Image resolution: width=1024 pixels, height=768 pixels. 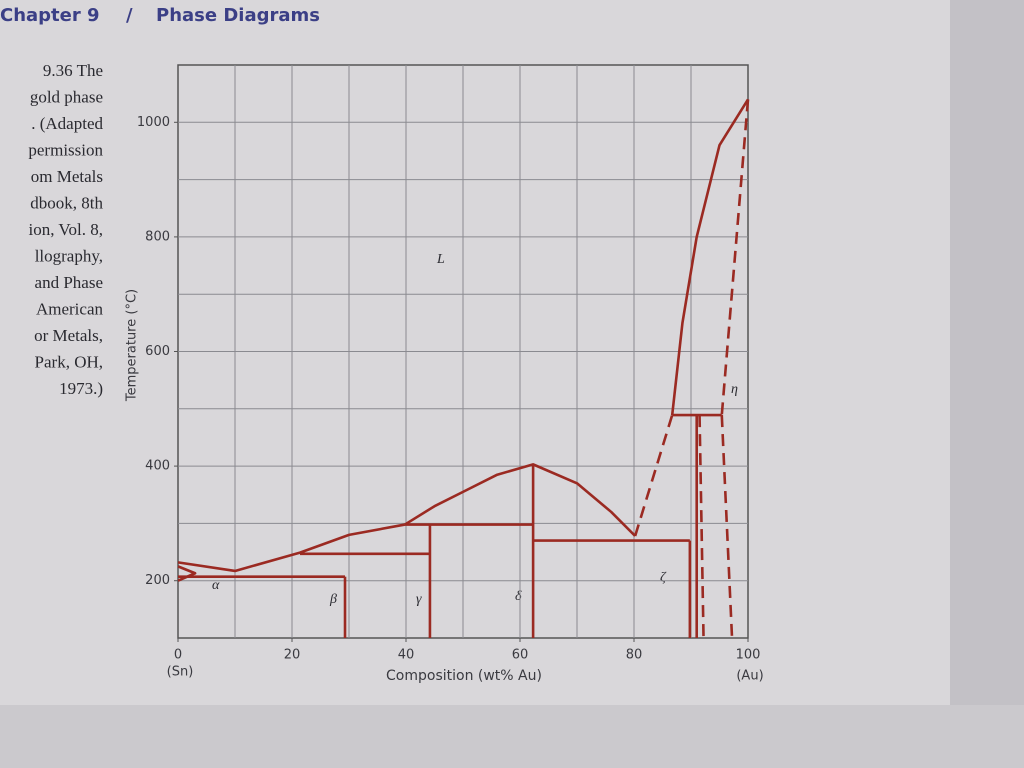 What do you see at coordinates (440, 259) in the screenshot?
I see `phase-label: L` at bounding box center [440, 259].